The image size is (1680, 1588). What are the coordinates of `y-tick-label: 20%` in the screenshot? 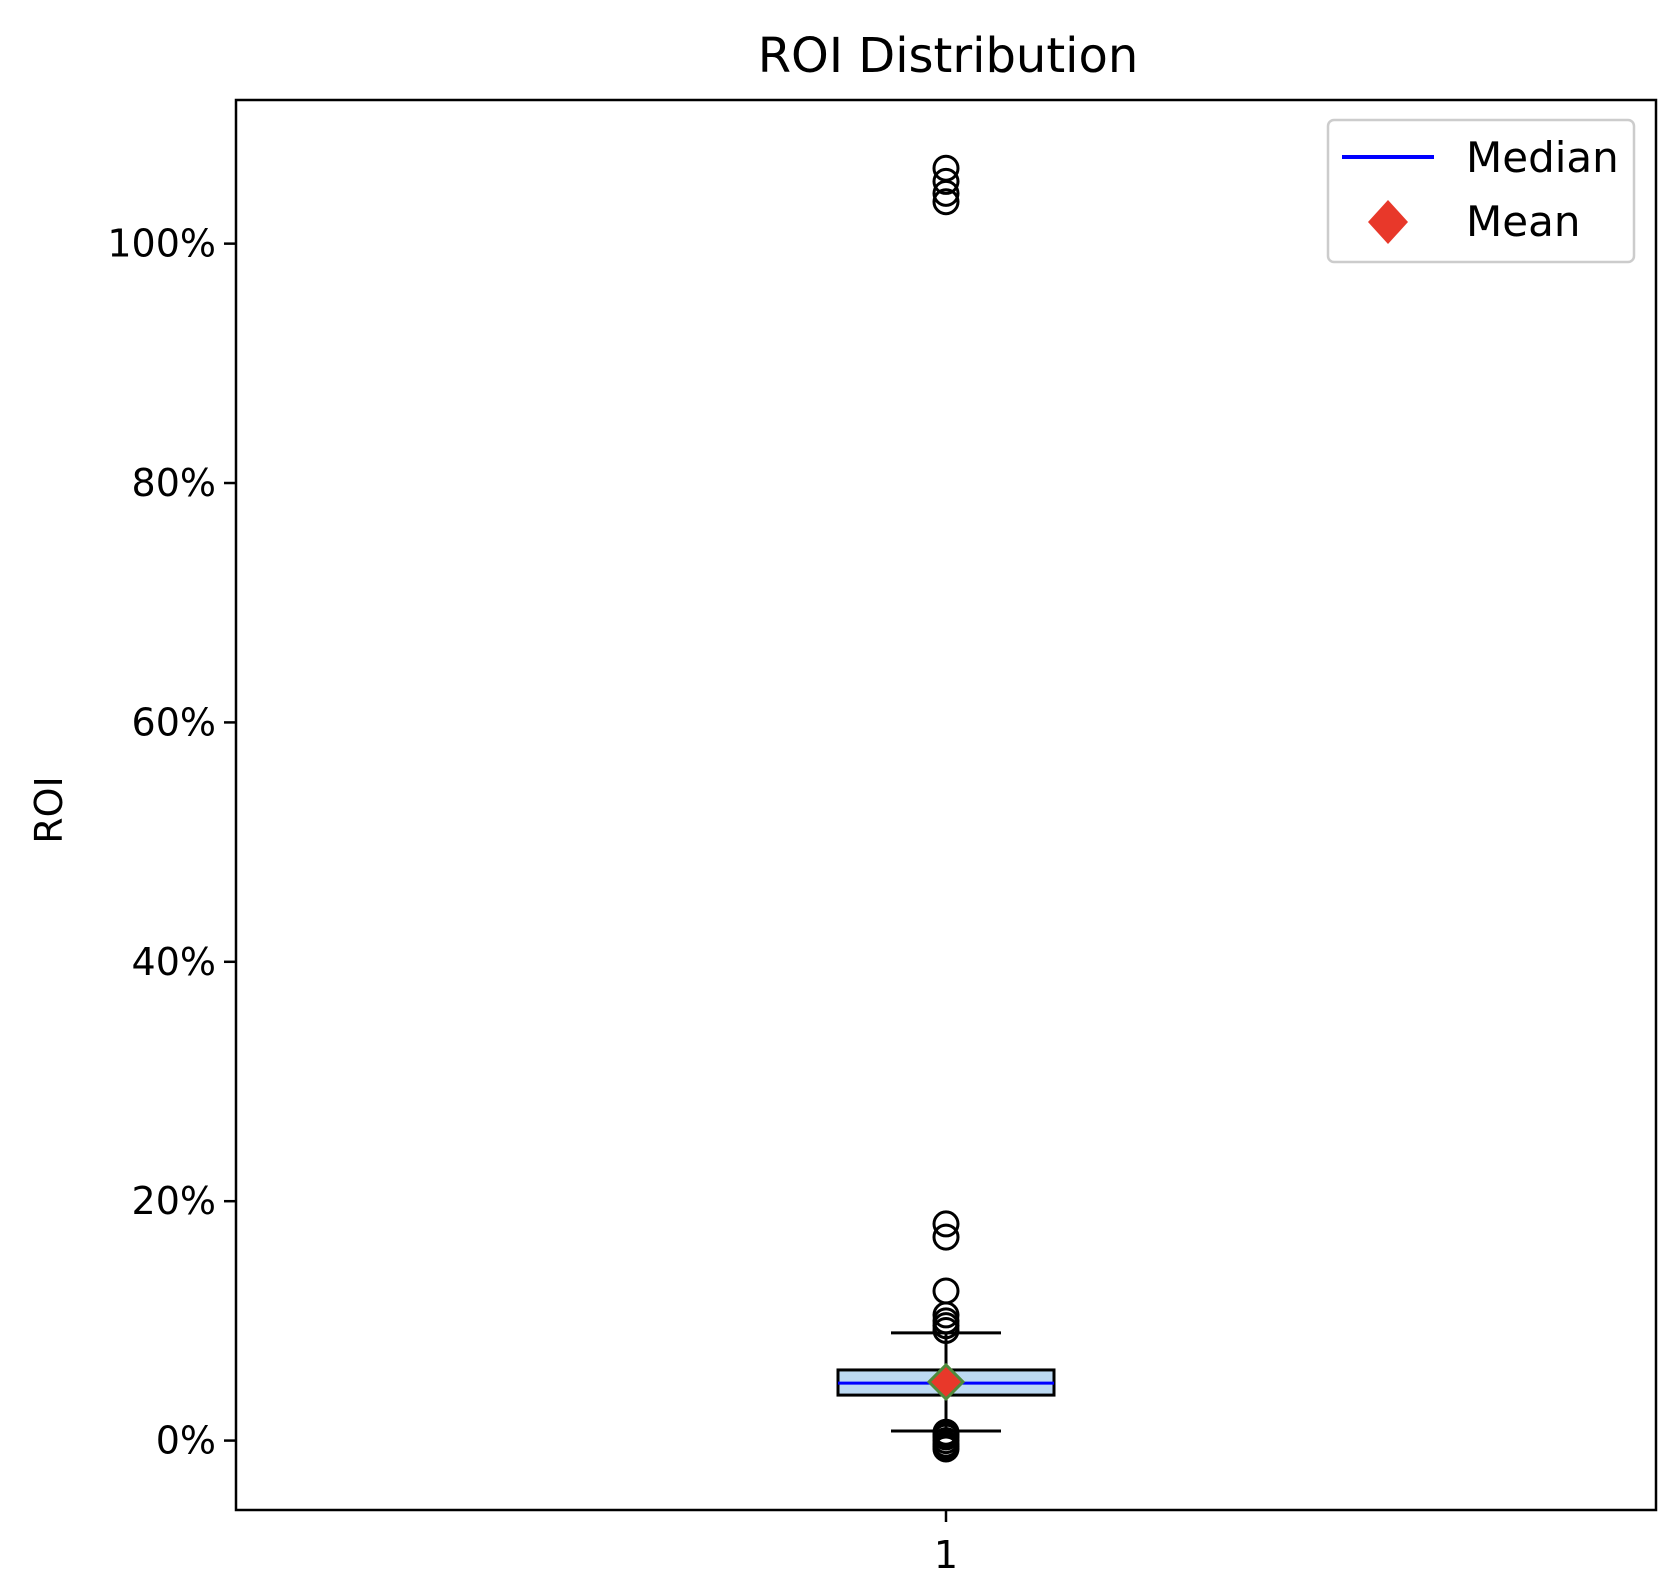 It's located at (174, 1201).